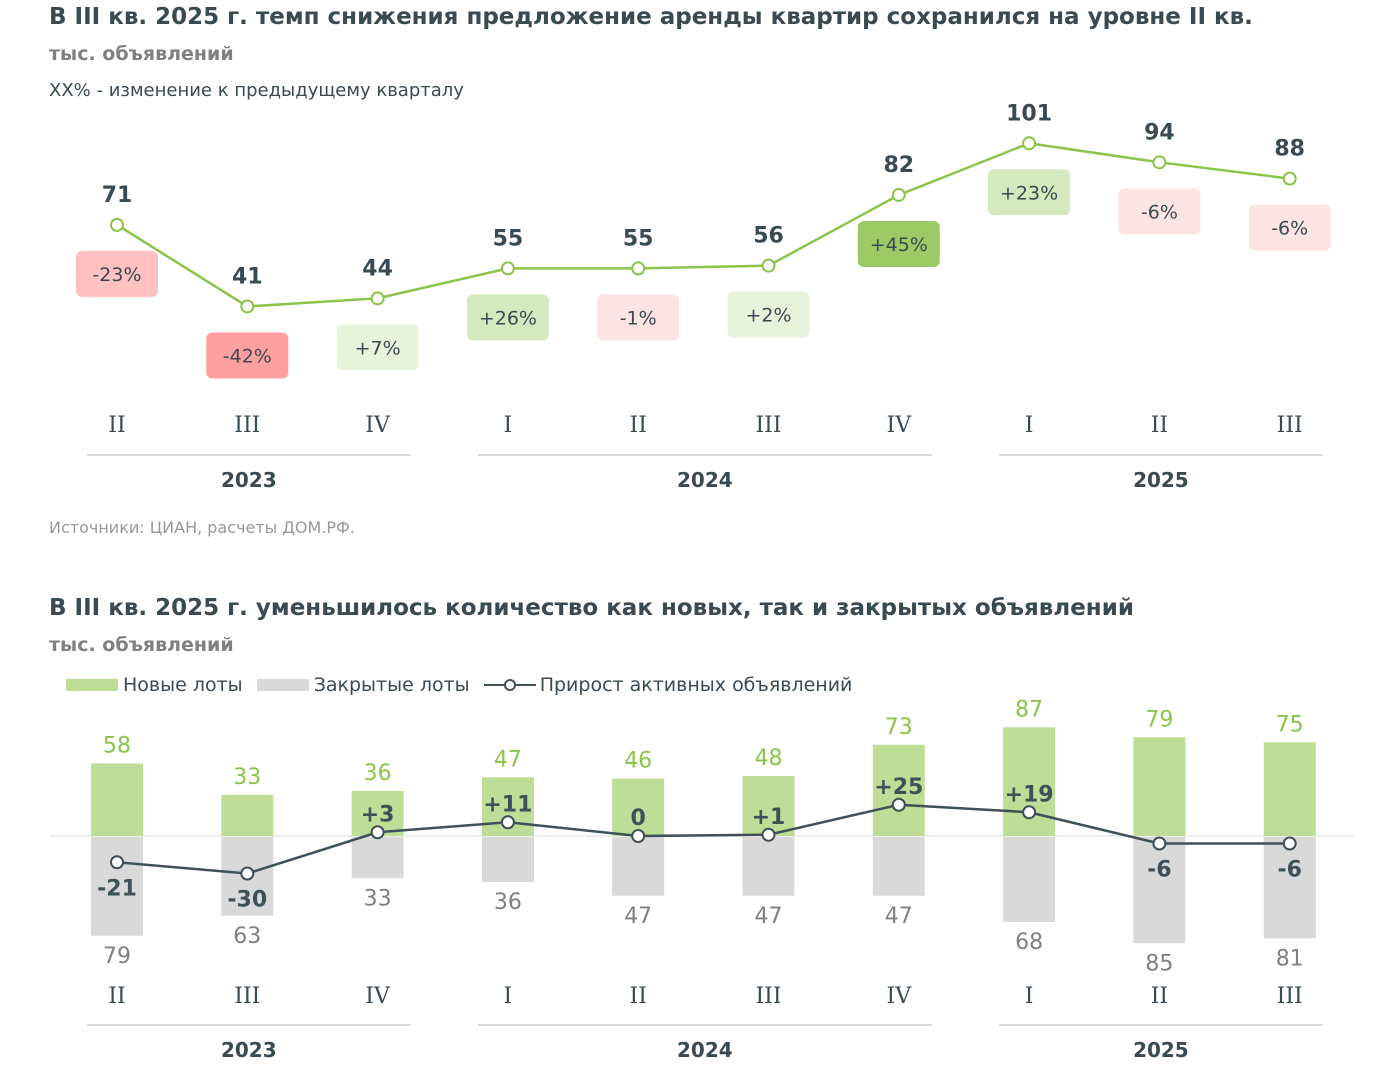 Image resolution: width=1398 pixels, height=1074 pixels. Describe the element at coordinates (898, 165) in the screenshot. I see `value-label: 82` at that location.